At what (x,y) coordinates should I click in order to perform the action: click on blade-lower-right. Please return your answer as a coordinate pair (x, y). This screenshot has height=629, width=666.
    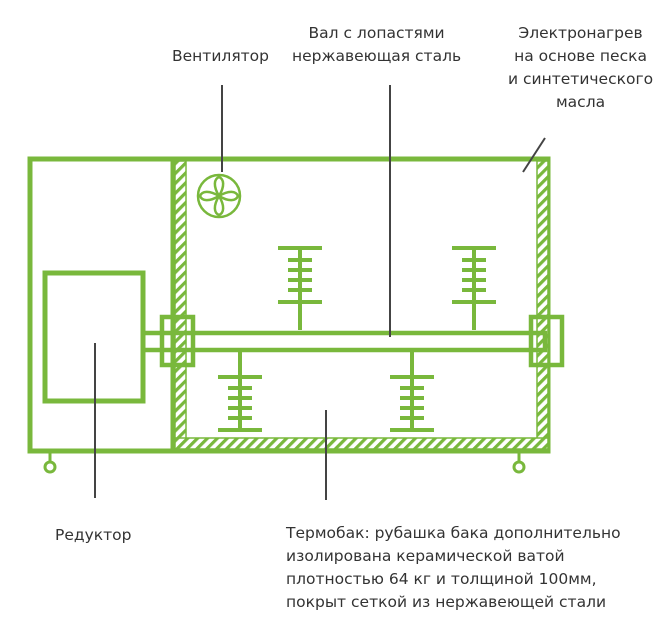
    Looking at the image, I should click on (412, 392).